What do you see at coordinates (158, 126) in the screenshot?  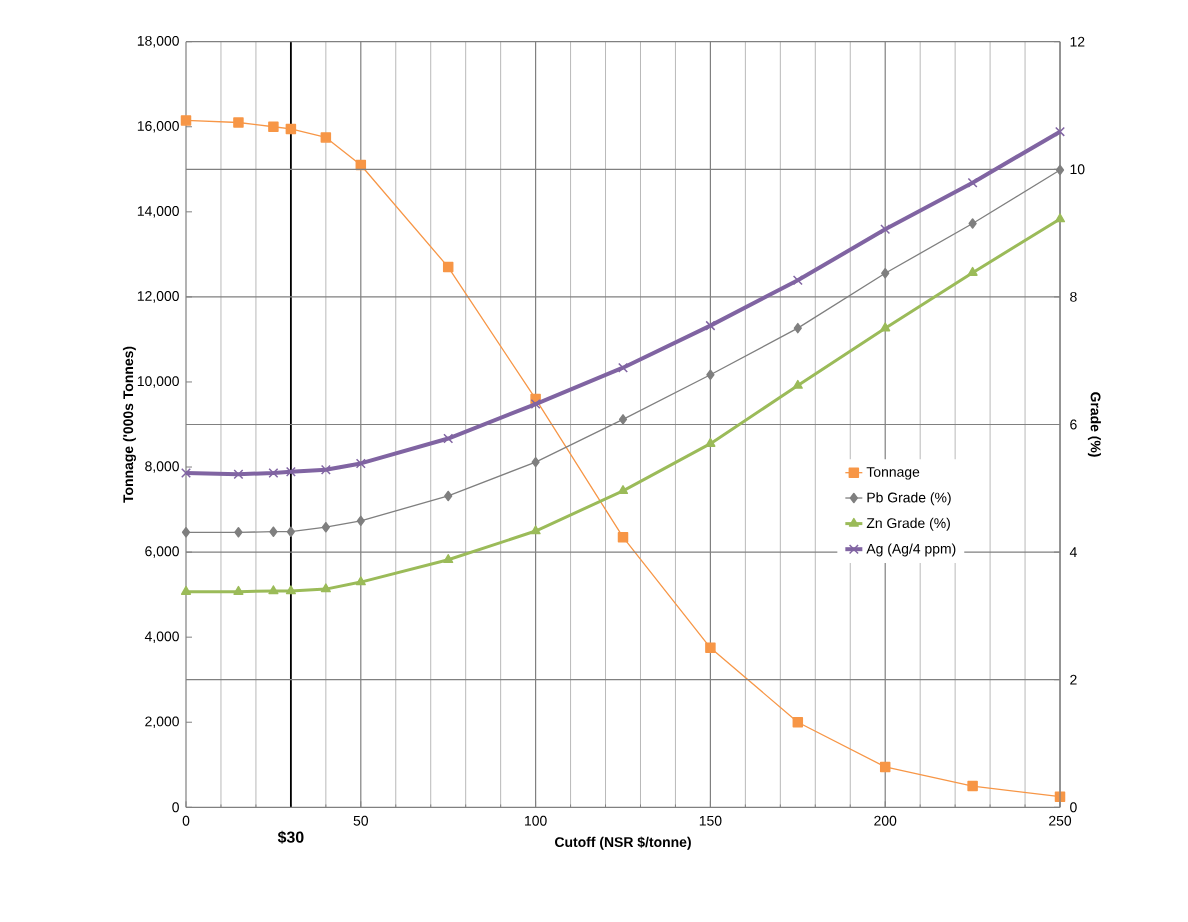 I see `y-tick-label: 16,000` at bounding box center [158, 126].